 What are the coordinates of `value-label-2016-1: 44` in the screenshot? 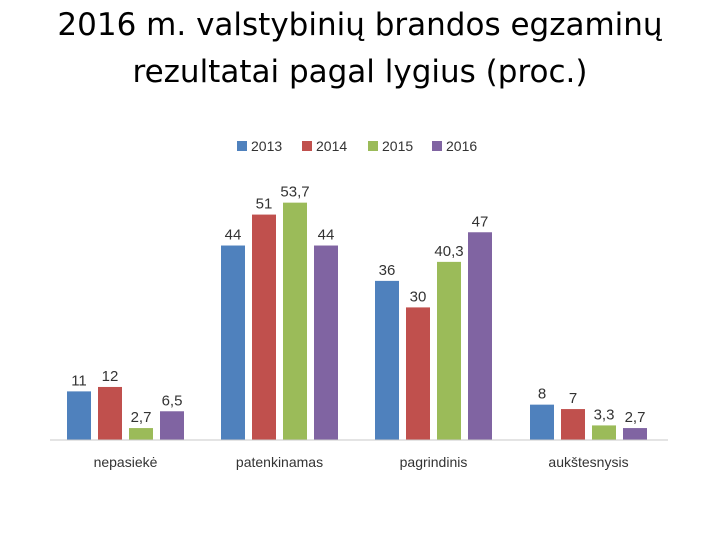 It's located at (326, 235).